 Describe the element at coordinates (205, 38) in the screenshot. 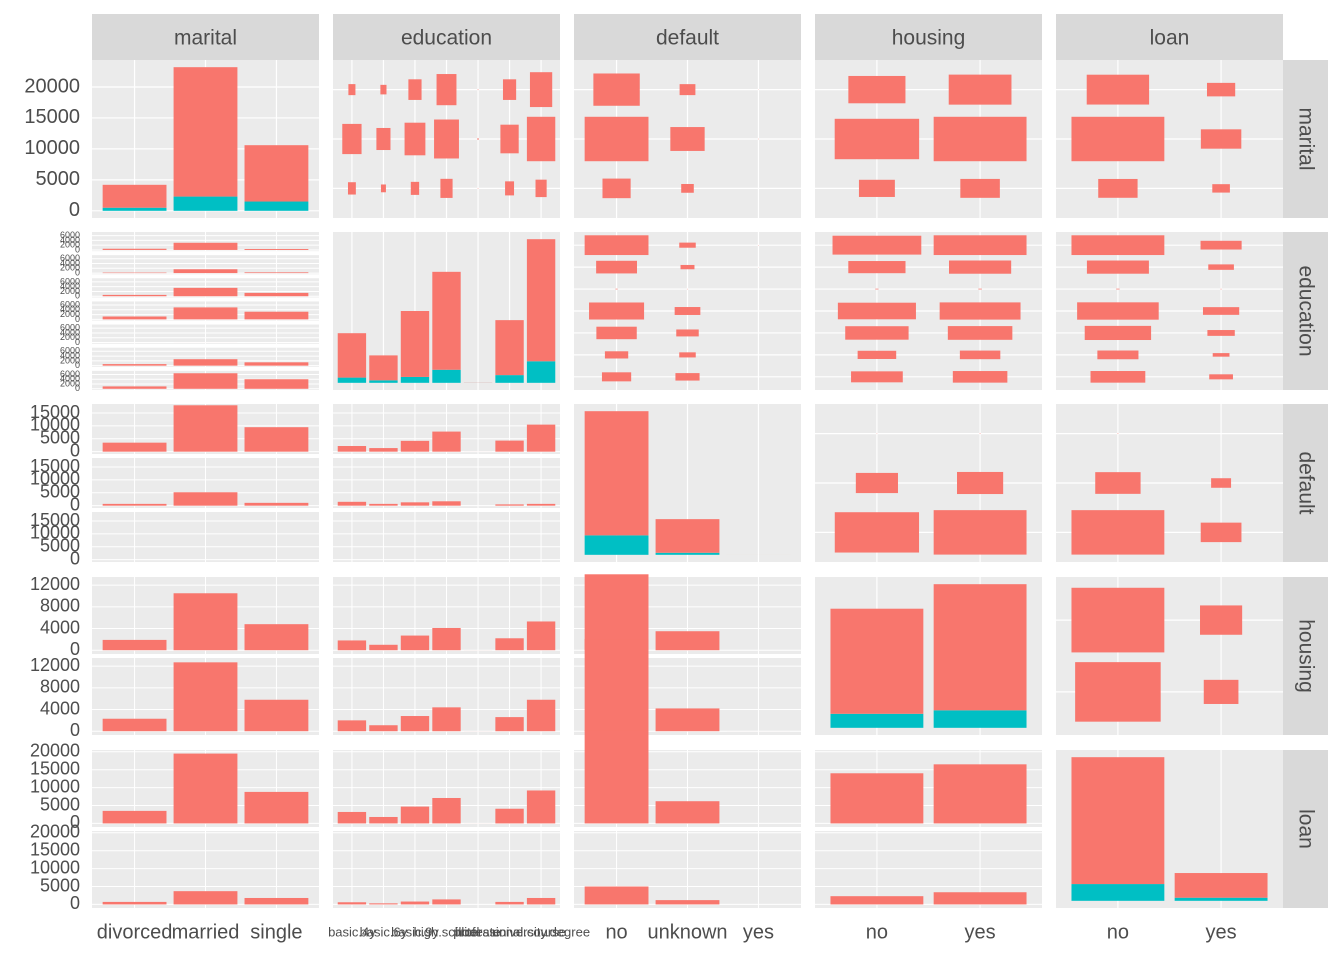

I see `top-strip-label: marital` at that location.